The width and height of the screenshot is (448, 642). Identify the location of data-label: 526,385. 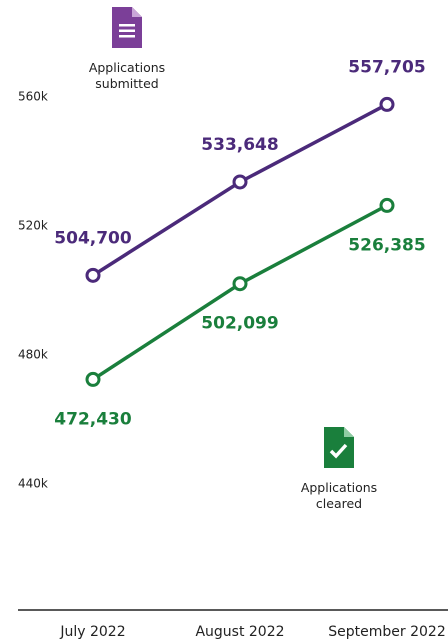
(386, 245).